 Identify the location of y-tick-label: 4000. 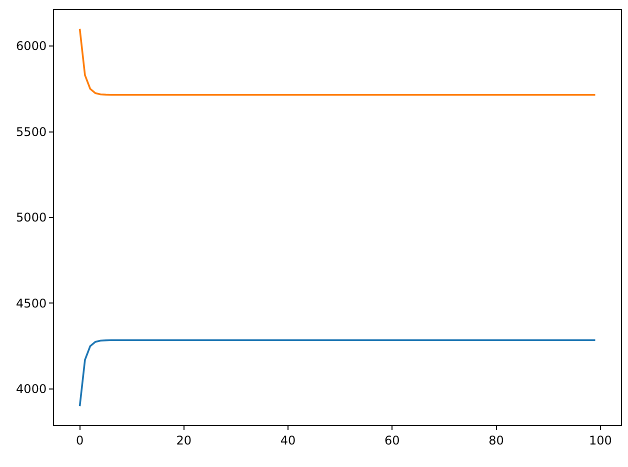
(31, 389).